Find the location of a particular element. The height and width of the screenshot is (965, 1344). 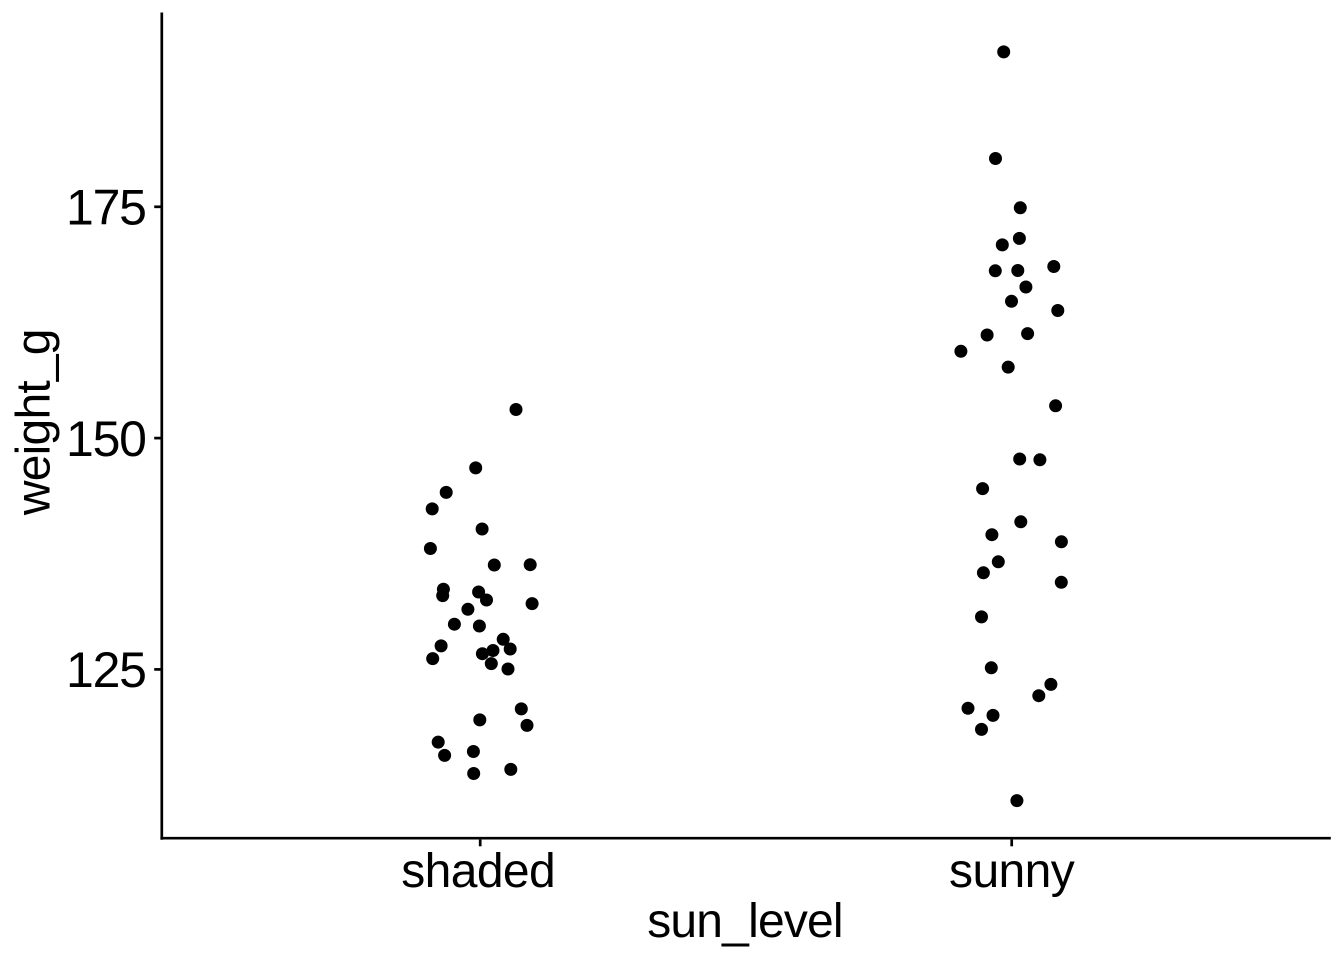

svg-text: 125 is located at coordinates (106, 670).